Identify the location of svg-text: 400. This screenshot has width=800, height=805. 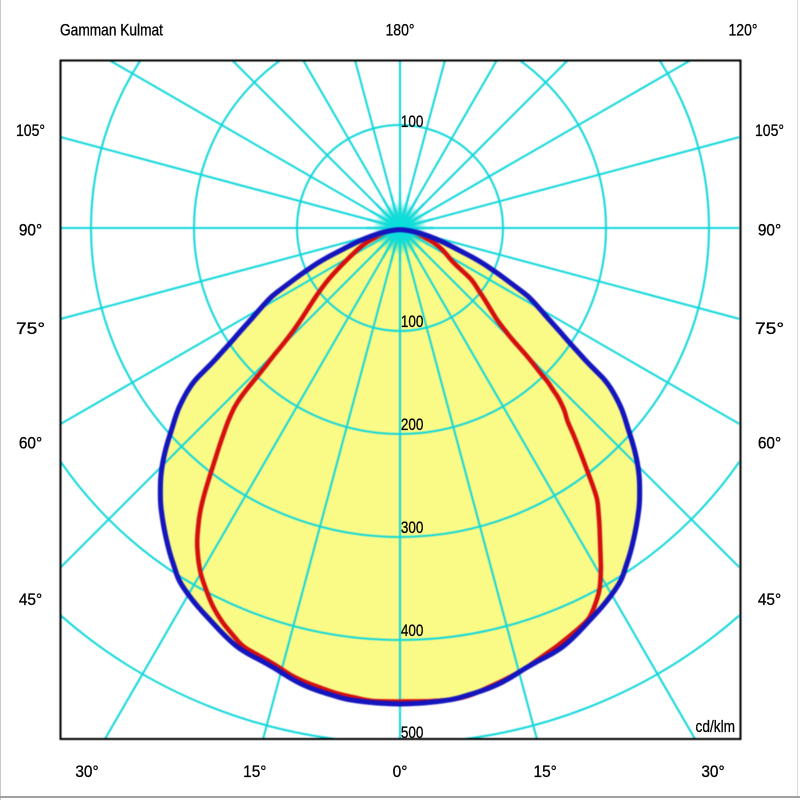
(412, 631).